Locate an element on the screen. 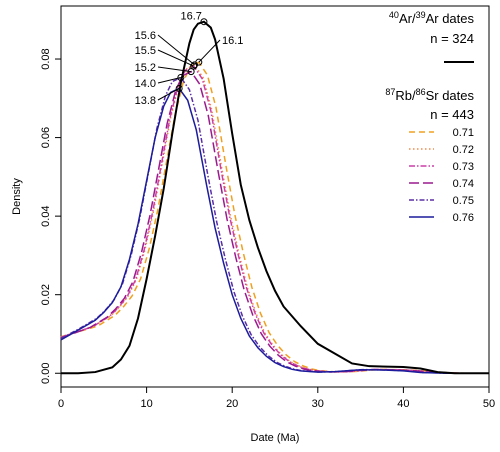 This screenshot has height=452, width=500. y-tick-label: 0.06 is located at coordinates (46, 137).